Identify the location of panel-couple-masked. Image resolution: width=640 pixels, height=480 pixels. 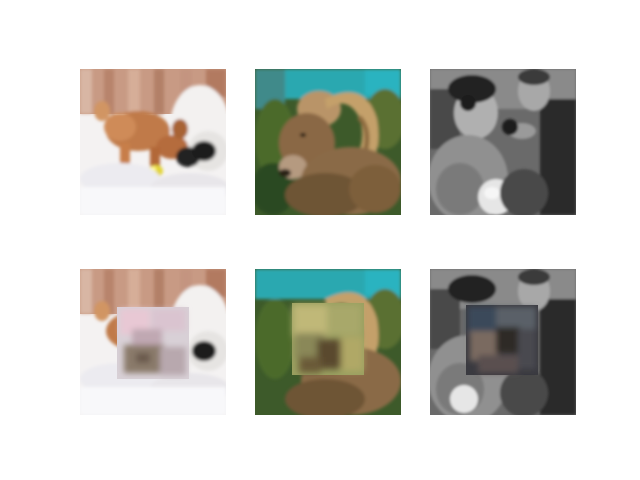
(503, 342).